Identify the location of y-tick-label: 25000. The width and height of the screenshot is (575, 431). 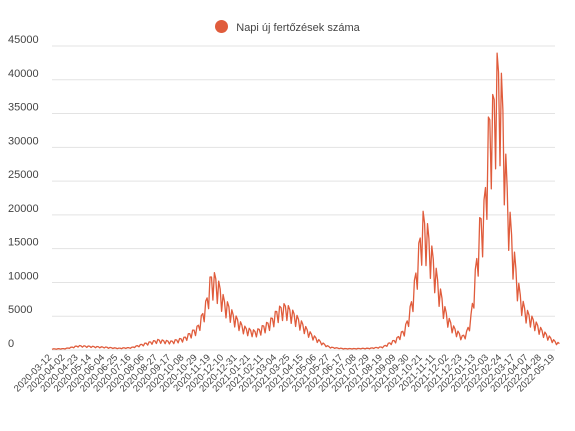
(23, 175).